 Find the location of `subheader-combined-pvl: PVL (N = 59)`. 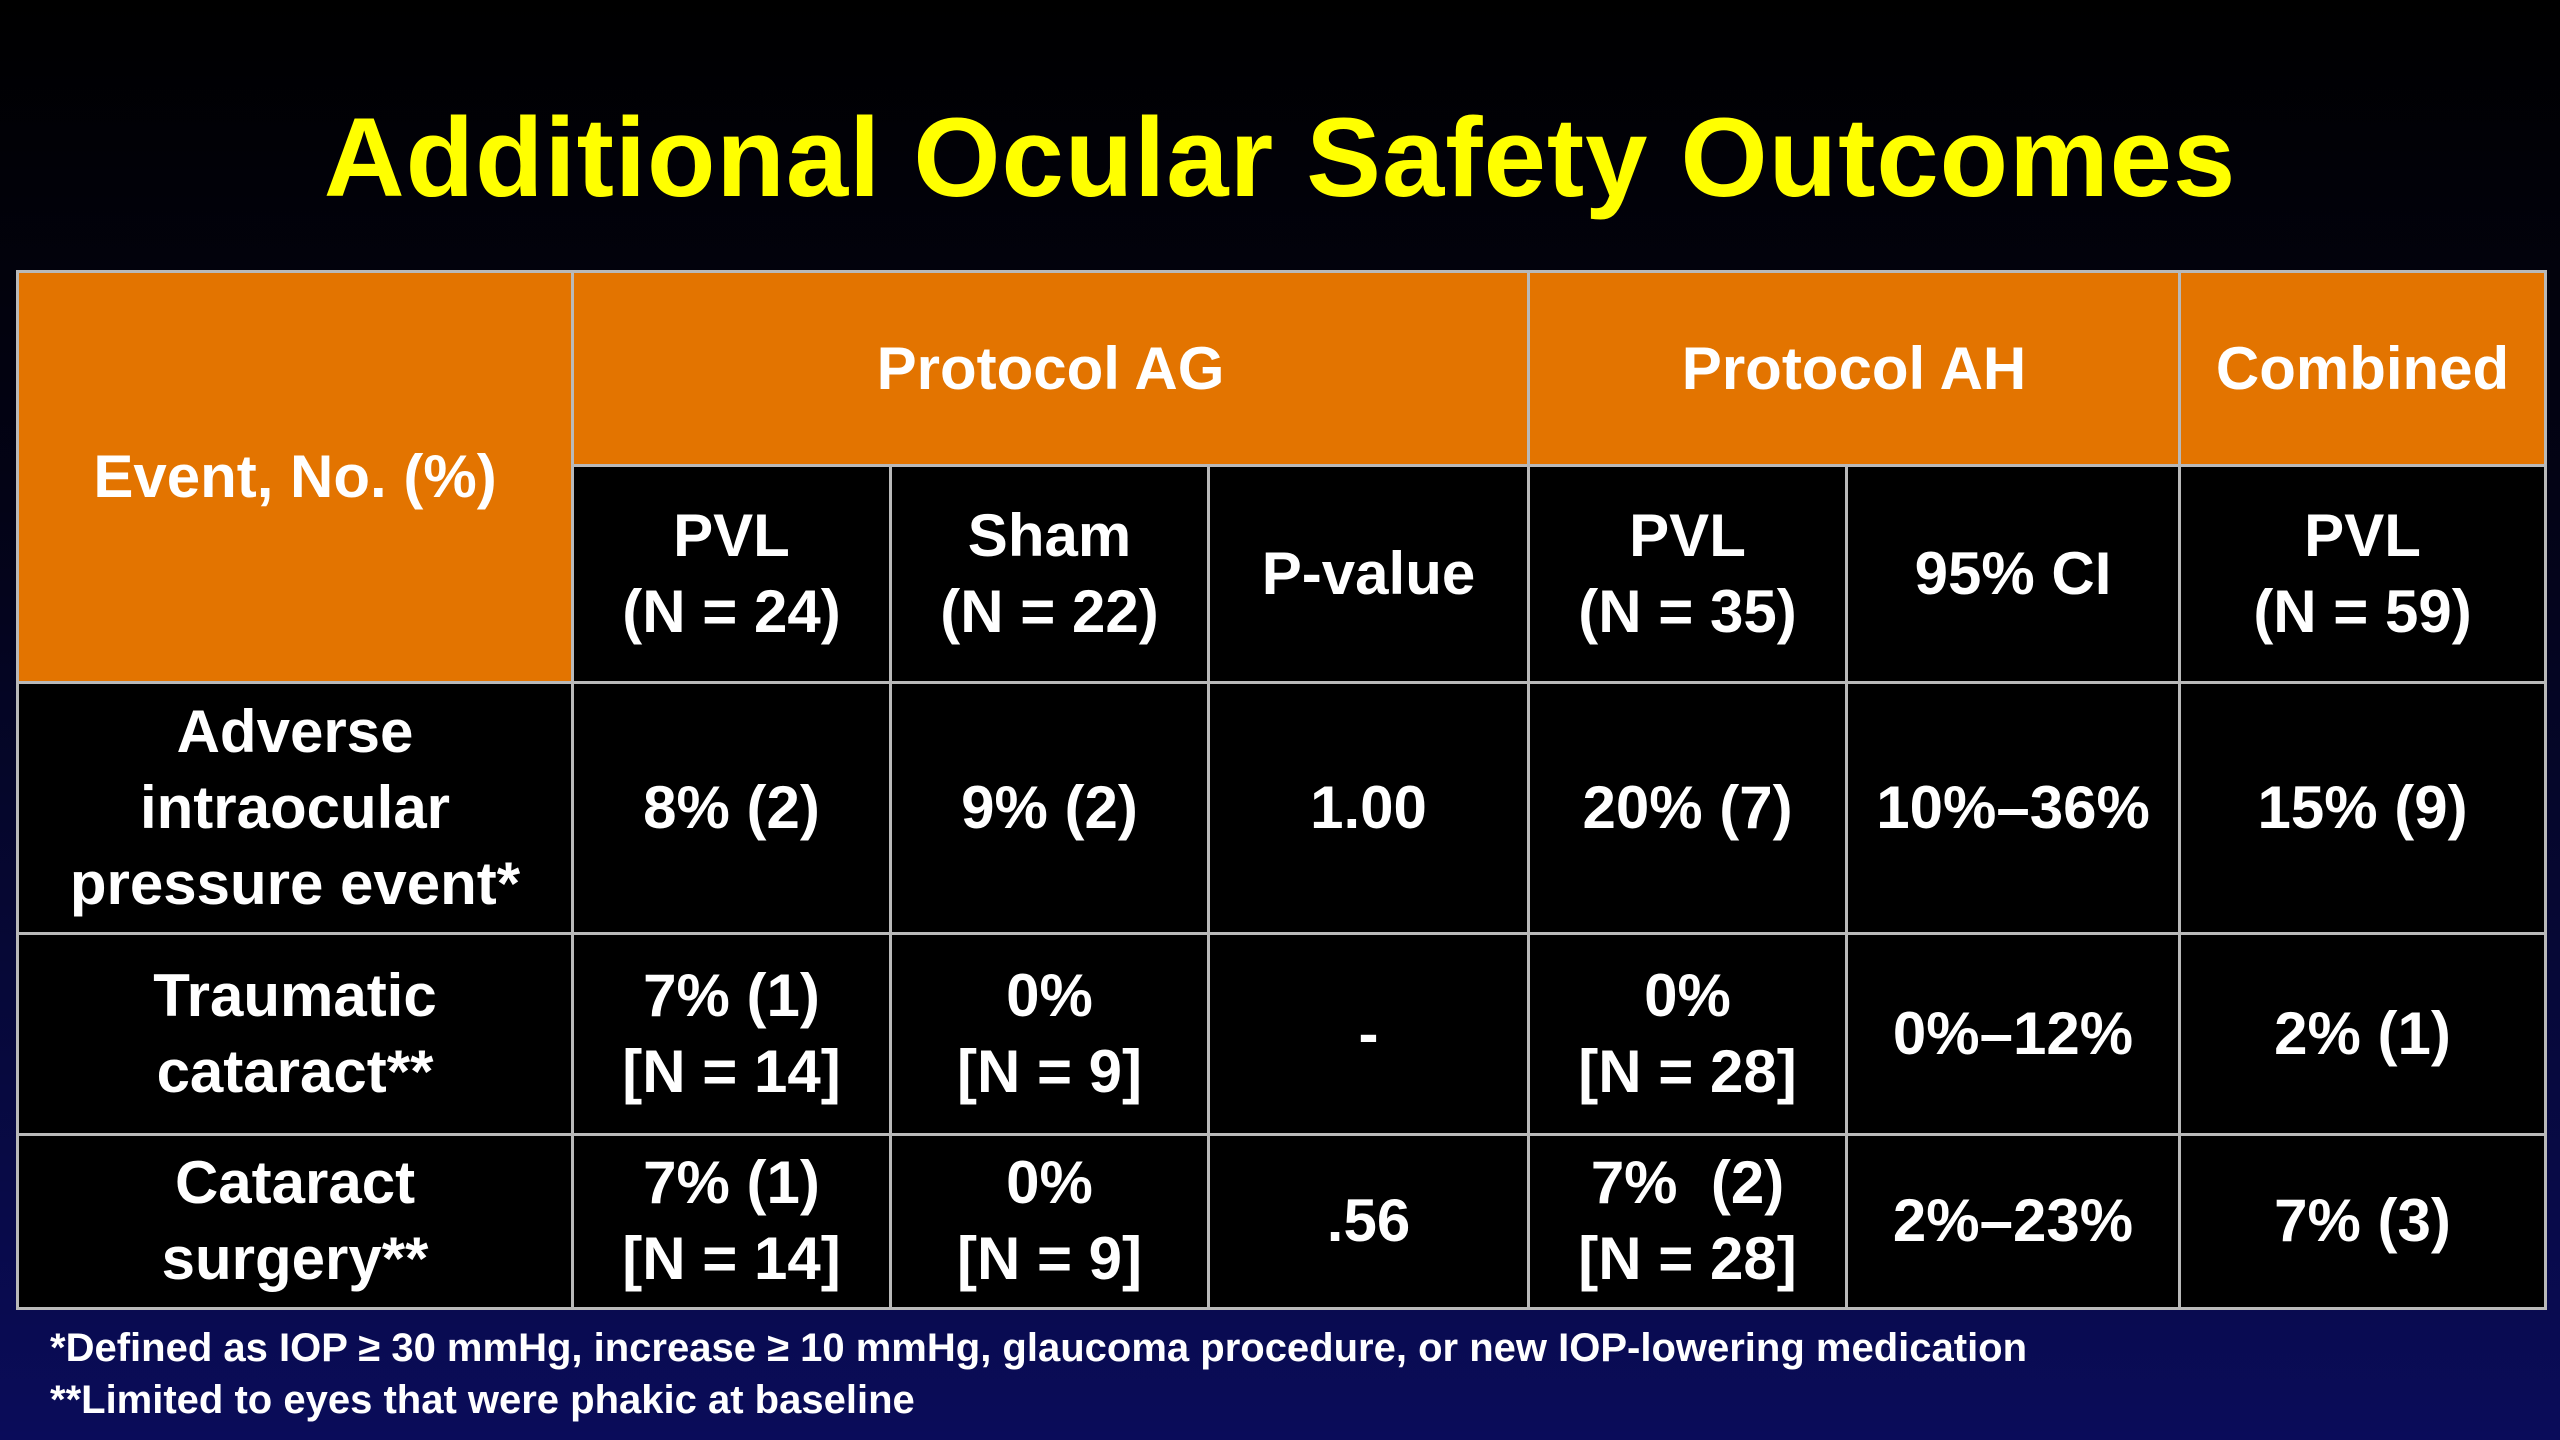

subheader-combined-pvl: PVL (N = 59) is located at coordinates (2363, 574).